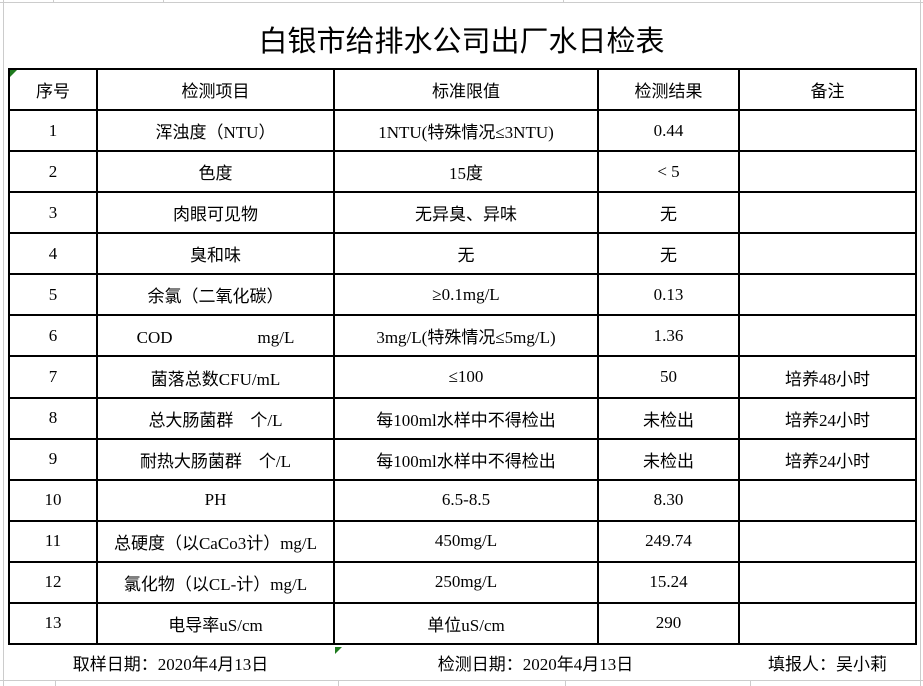 Image resolution: width=923 pixels, height=686 pixels. What do you see at coordinates (828, 460) in the screenshot?
I see `cell-note-row-9: 培养24小时` at bounding box center [828, 460].